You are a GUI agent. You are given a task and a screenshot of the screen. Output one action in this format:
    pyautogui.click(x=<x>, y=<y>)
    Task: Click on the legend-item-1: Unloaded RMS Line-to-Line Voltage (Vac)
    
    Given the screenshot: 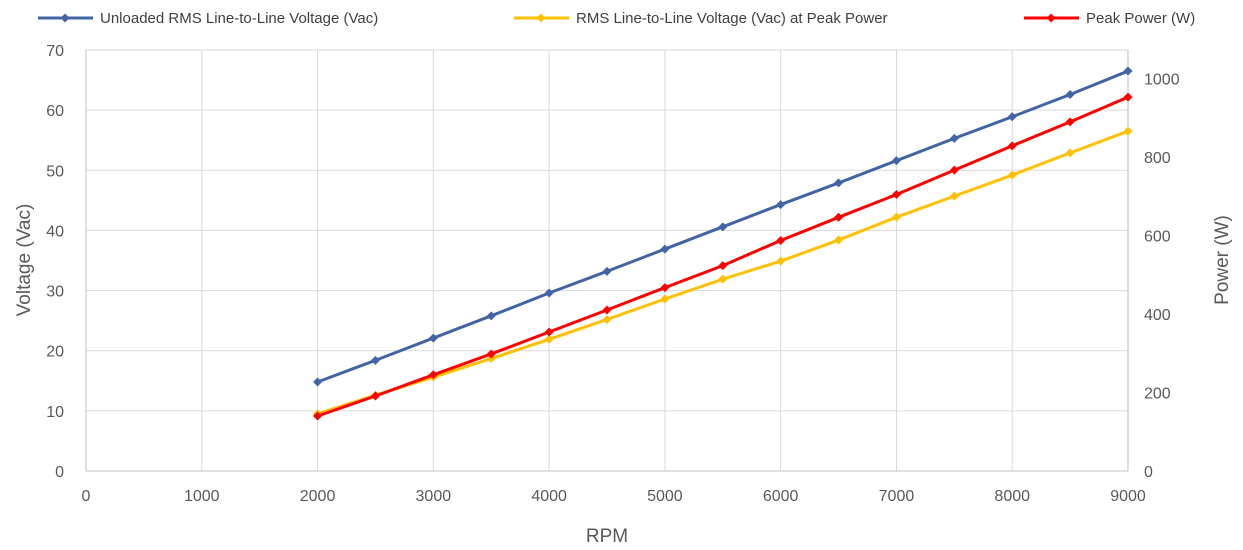 What is the action you would take?
    pyautogui.click(x=208, y=18)
    